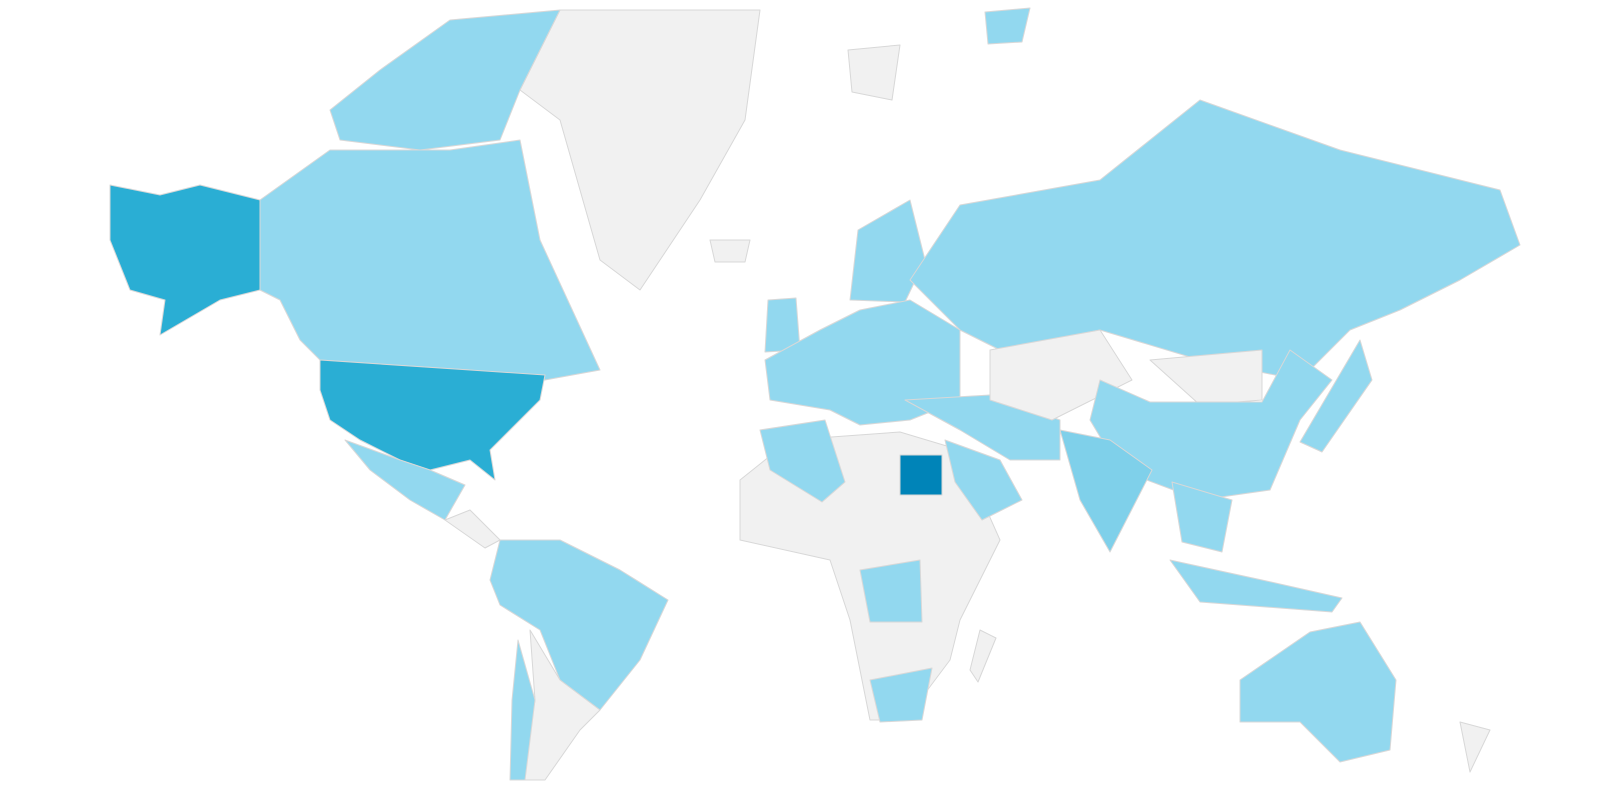  Describe the element at coordinates (891, 591) in the screenshot. I see `region-dr-congo` at that location.